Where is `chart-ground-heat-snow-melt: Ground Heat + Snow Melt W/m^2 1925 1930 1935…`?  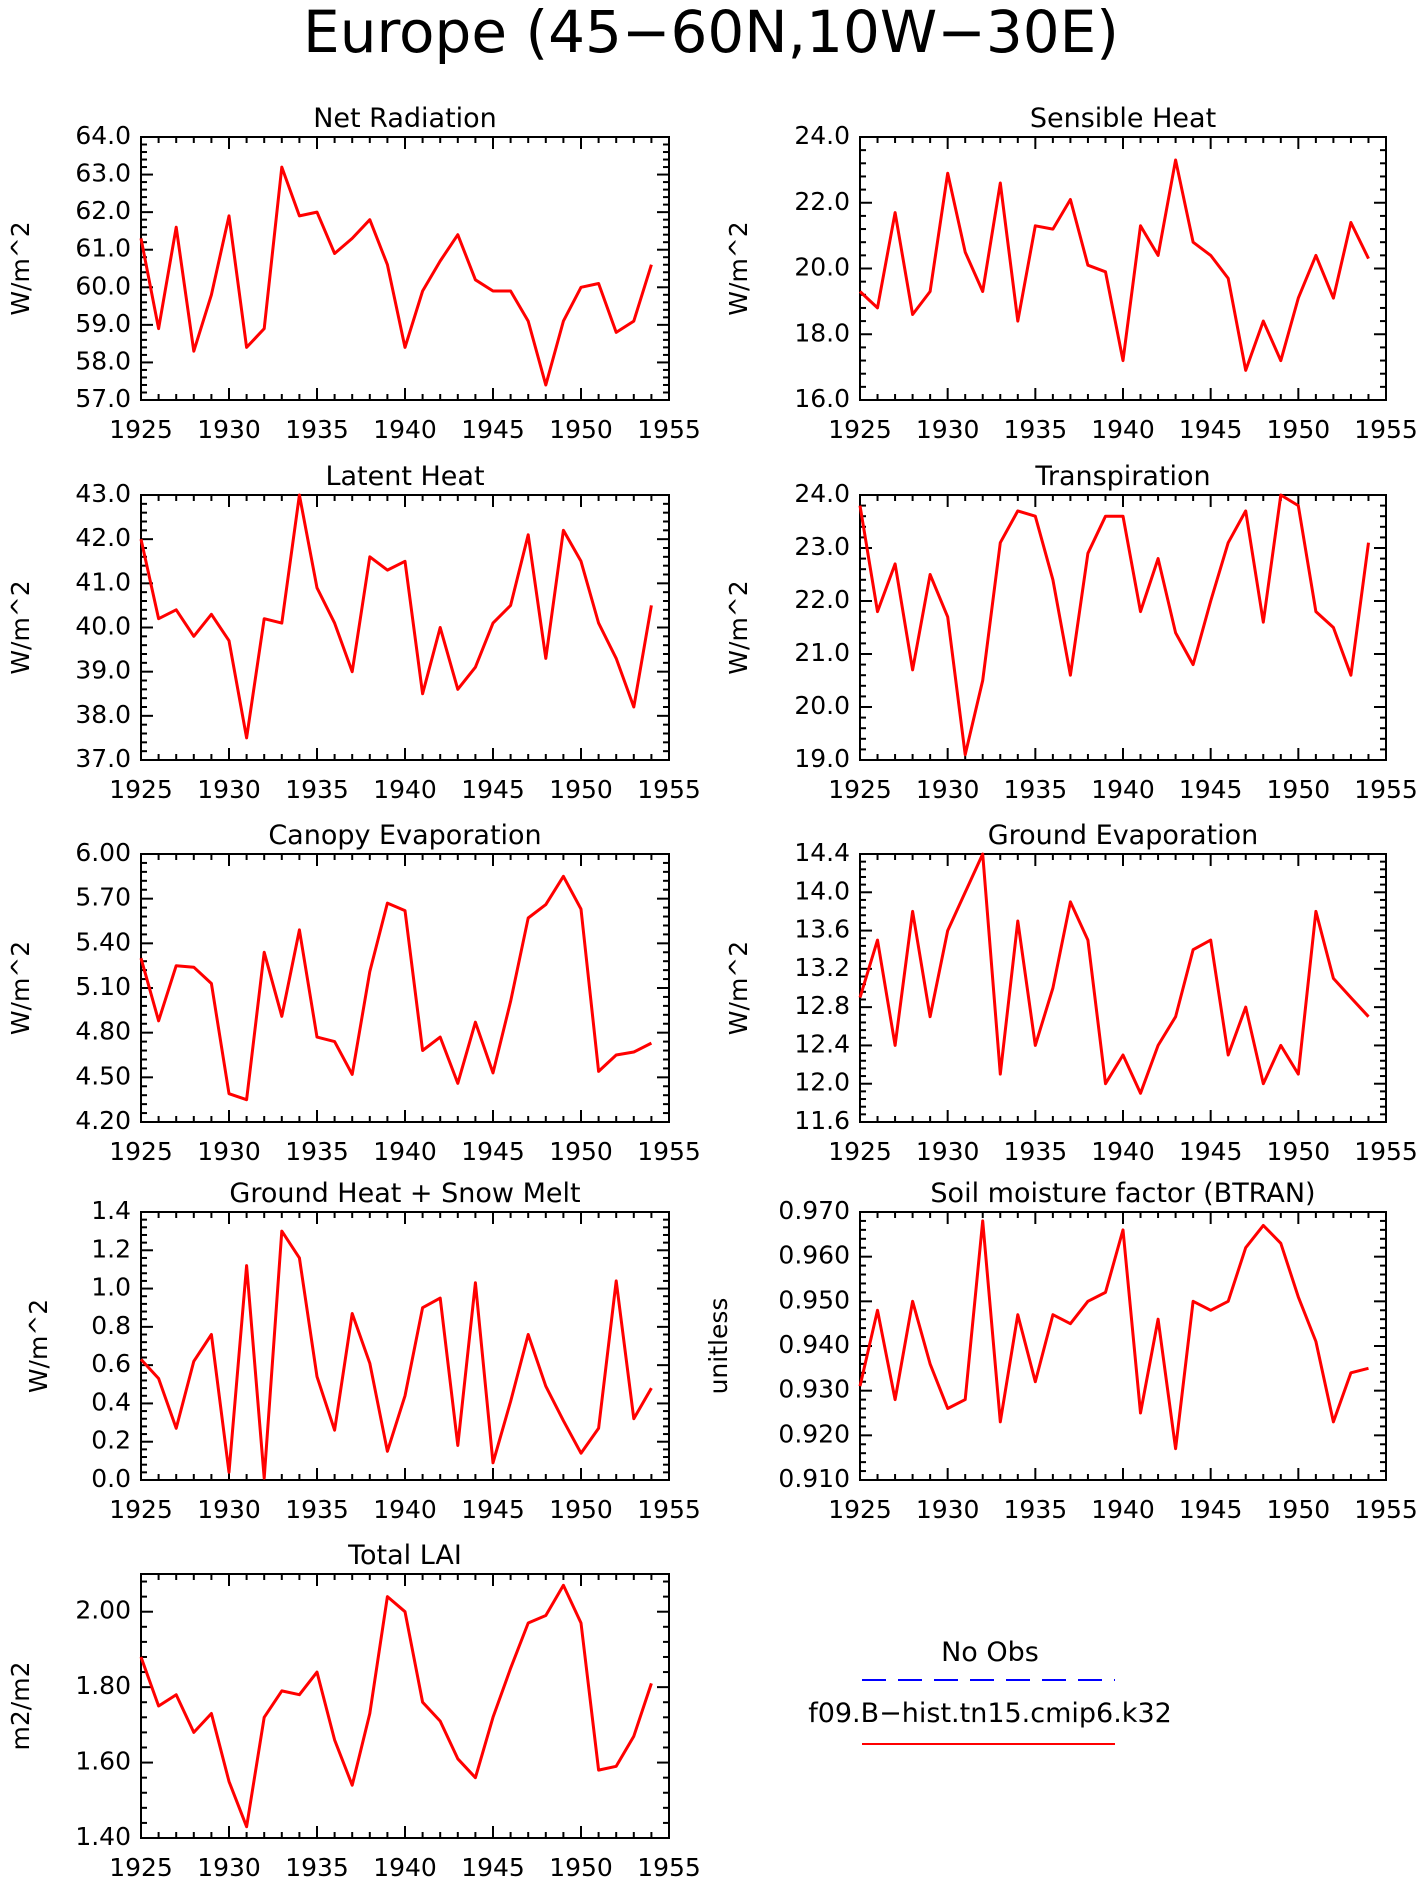
chart-ground-heat-snow-melt: Ground Heat + Snow Melt W/m^2 1925 1930 1935… is located at coordinates (362, 1351).